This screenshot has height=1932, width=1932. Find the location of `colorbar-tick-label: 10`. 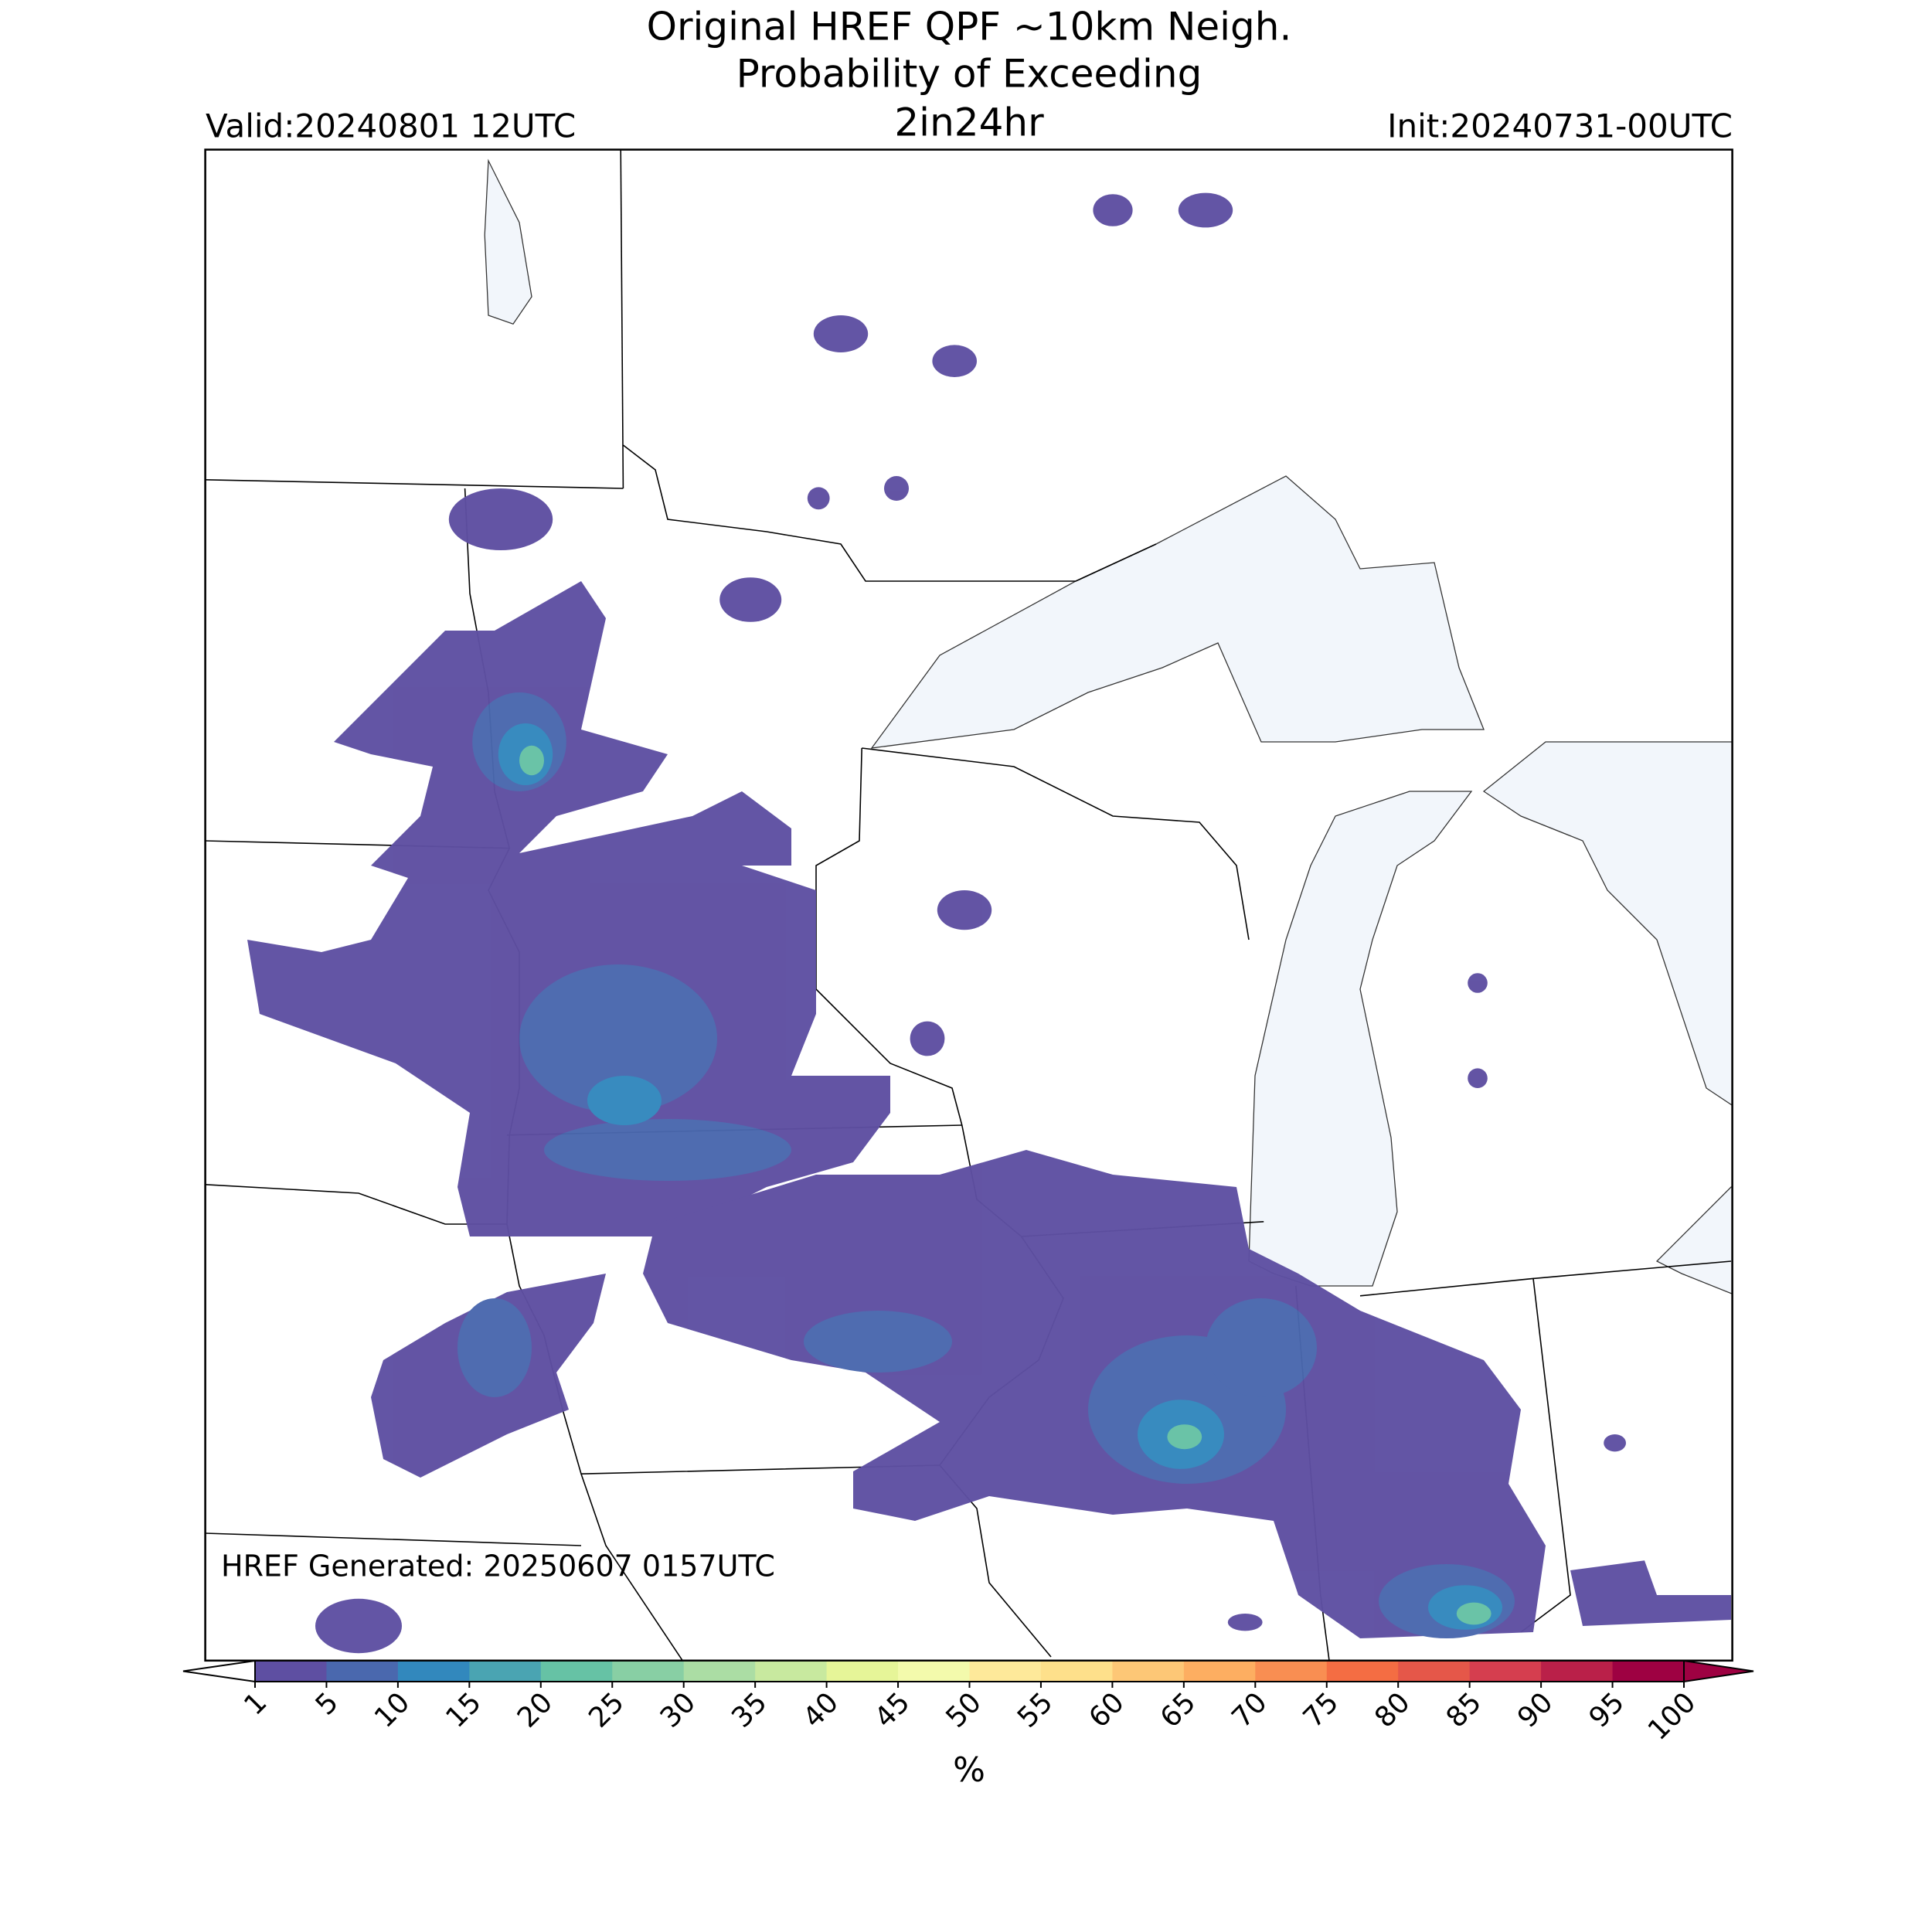

colorbar-tick-label: 10 is located at coordinates (392, 1710).